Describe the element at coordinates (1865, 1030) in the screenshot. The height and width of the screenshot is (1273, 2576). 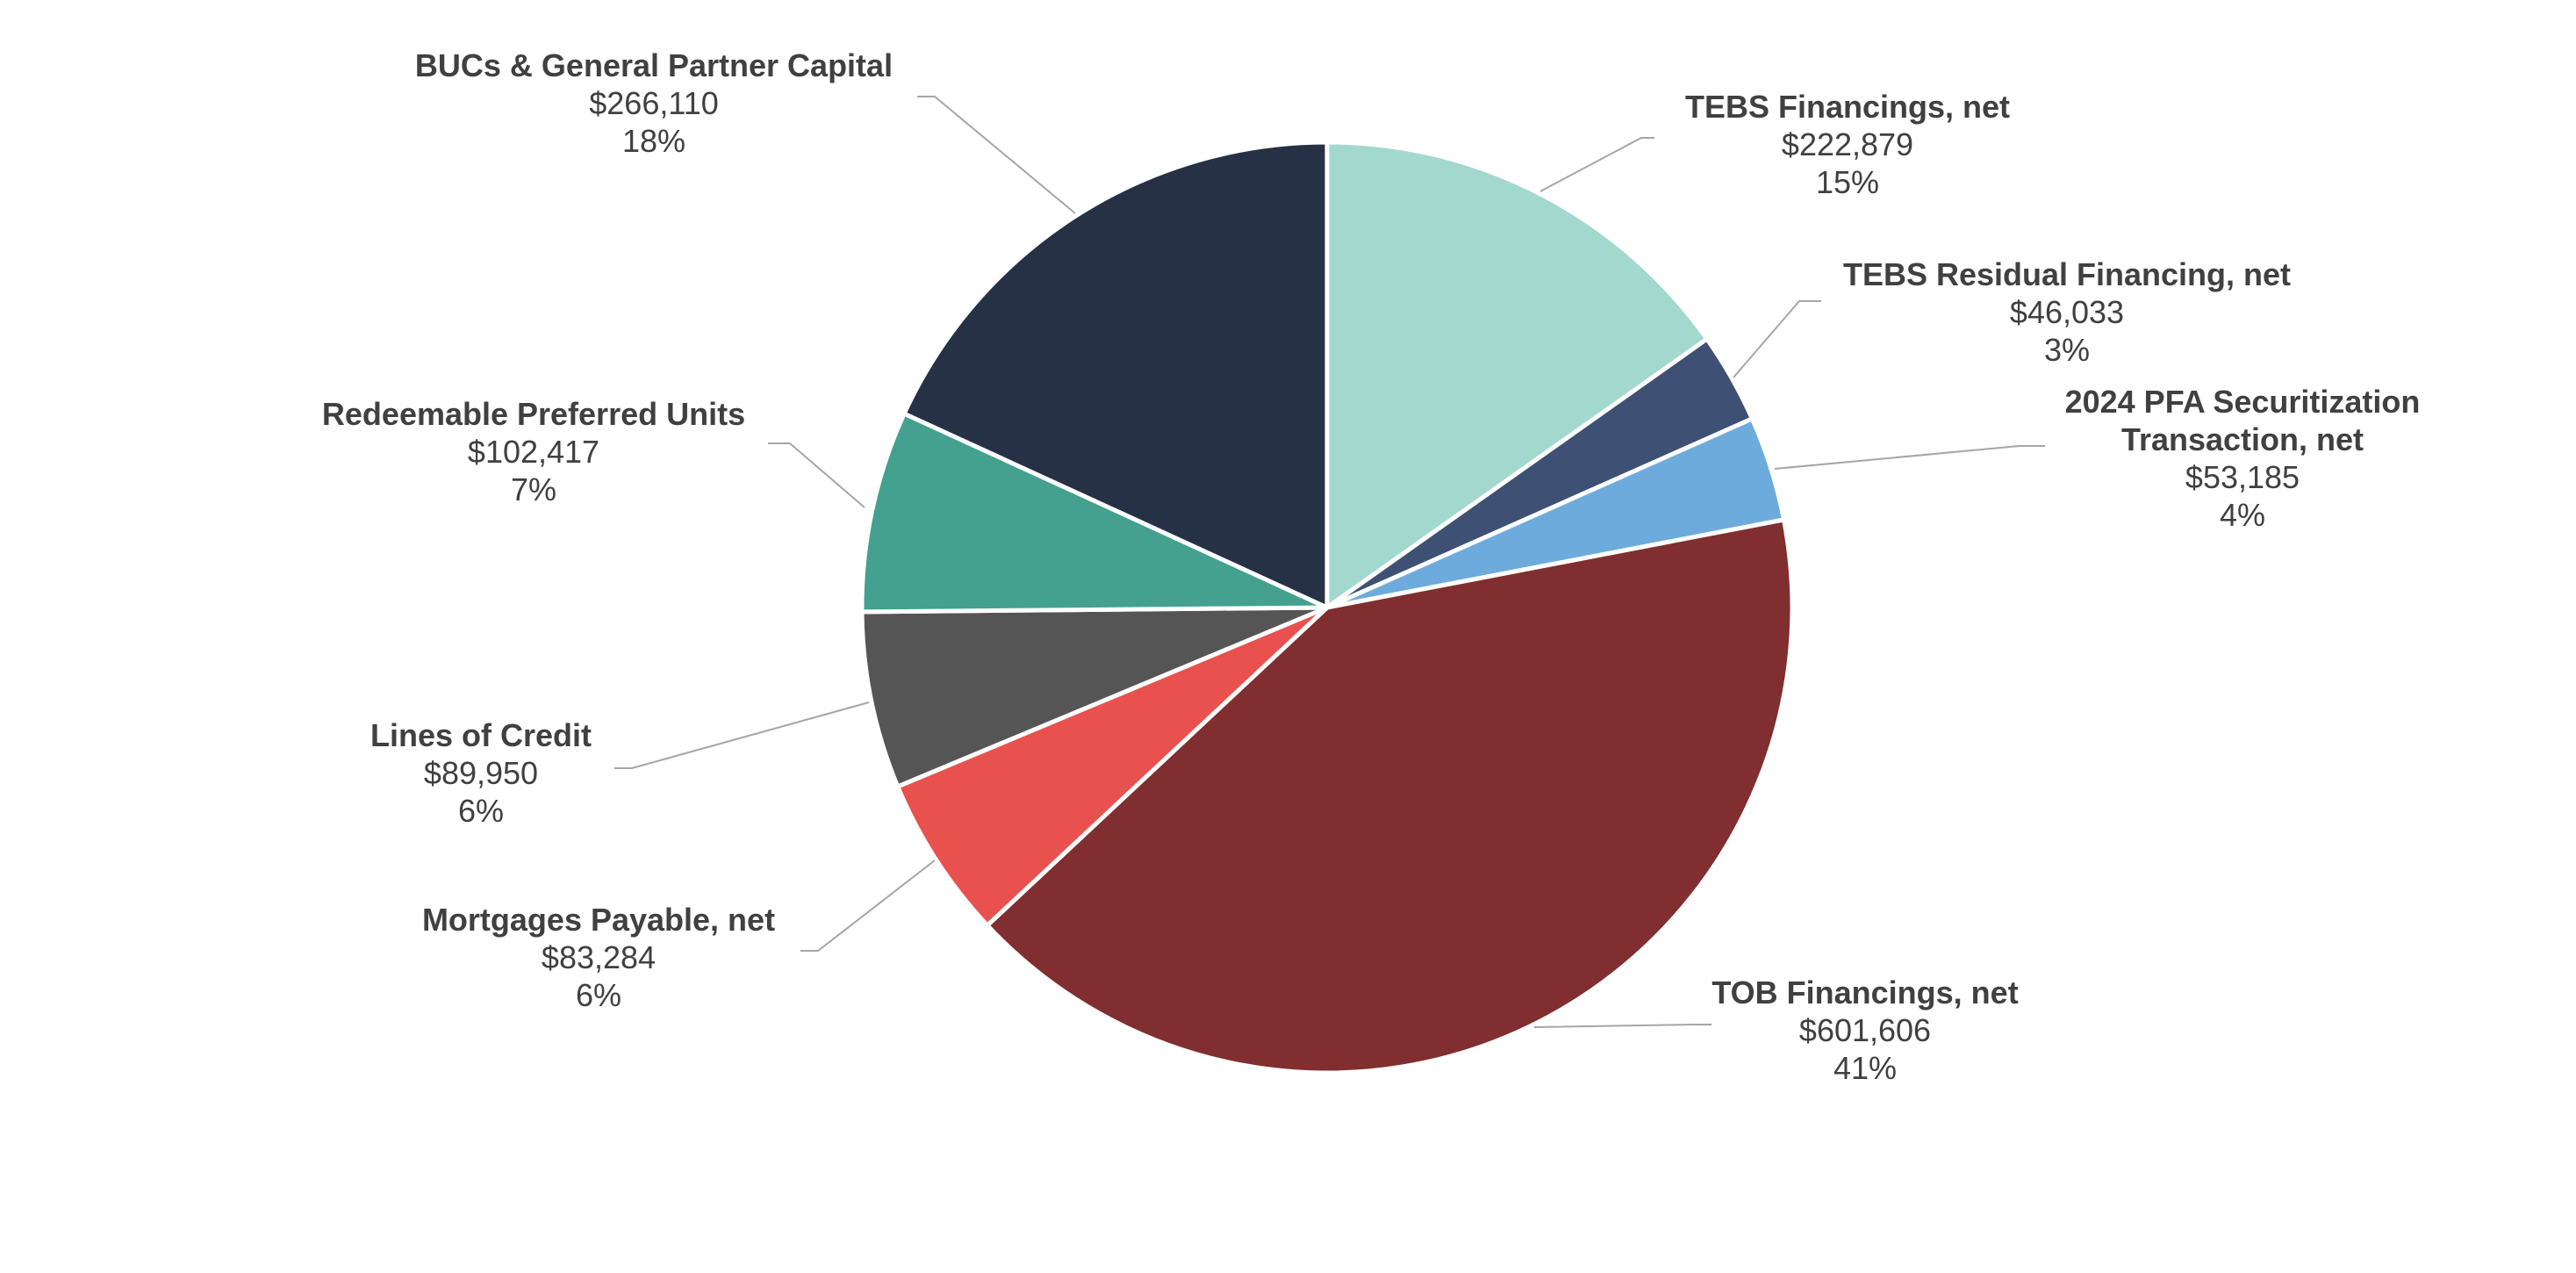
I see `slice-value: $601,606` at that location.